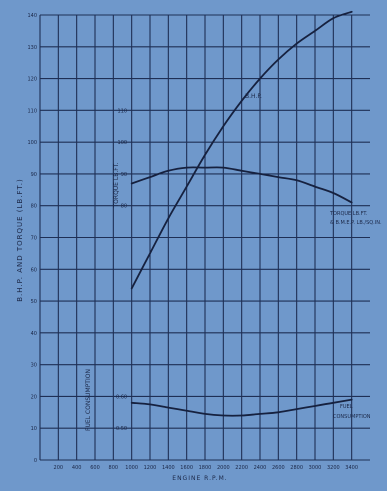  What do you see at coordinates (59, 468) in the screenshot?
I see `x-tick-label: 200` at bounding box center [59, 468].